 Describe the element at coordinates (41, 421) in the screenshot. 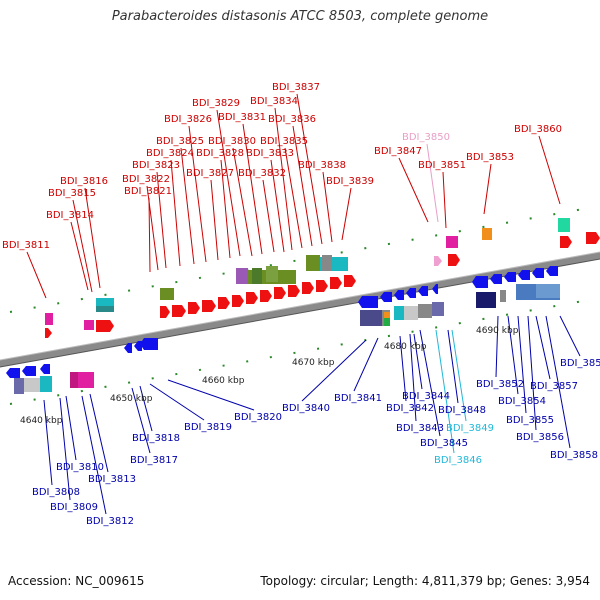

I see `scale-label: 4640 kbp` at that location.